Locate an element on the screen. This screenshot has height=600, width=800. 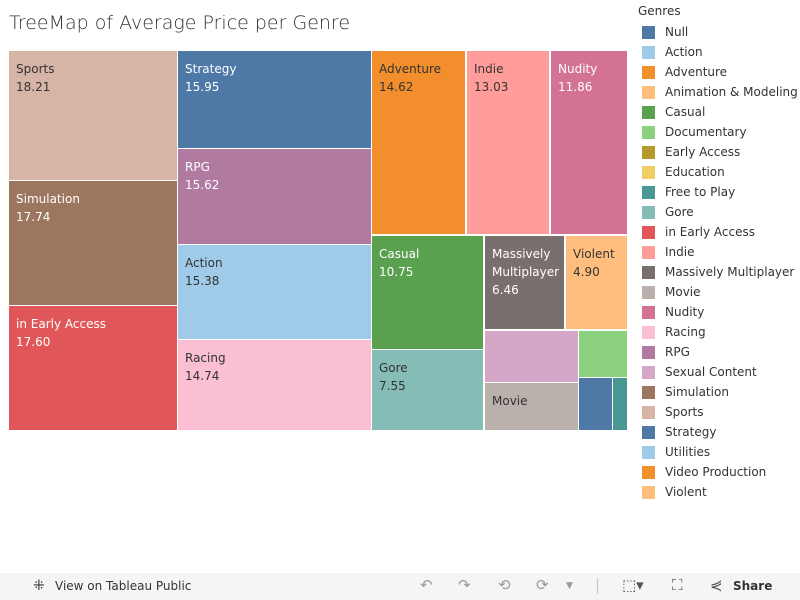
legend-item: Adventure is located at coordinates (718, 72).